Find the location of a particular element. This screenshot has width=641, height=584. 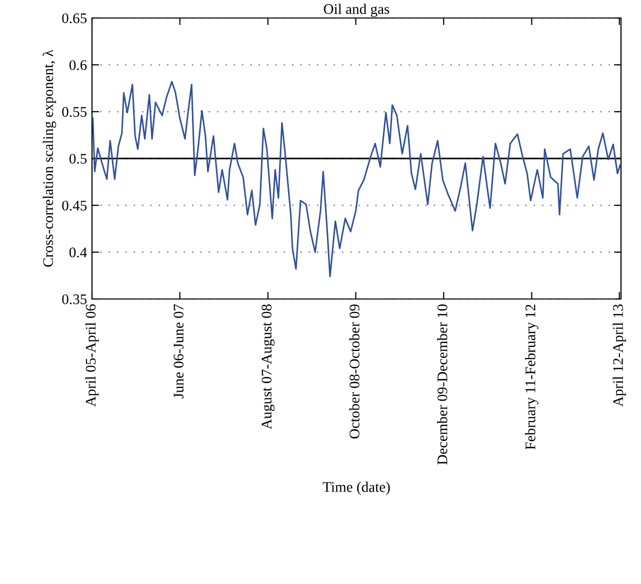

y-tick-label: 0.55 is located at coordinates (74, 112).